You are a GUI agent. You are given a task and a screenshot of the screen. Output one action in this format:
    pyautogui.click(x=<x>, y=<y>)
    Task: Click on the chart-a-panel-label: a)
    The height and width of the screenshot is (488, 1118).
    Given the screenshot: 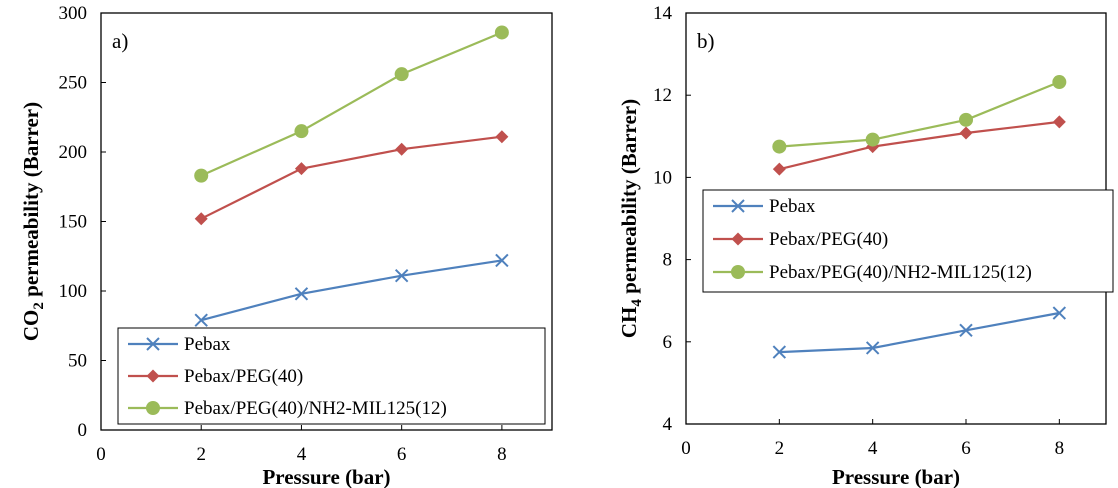 What is the action you would take?
    pyautogui.click(x=120, y=41)
    